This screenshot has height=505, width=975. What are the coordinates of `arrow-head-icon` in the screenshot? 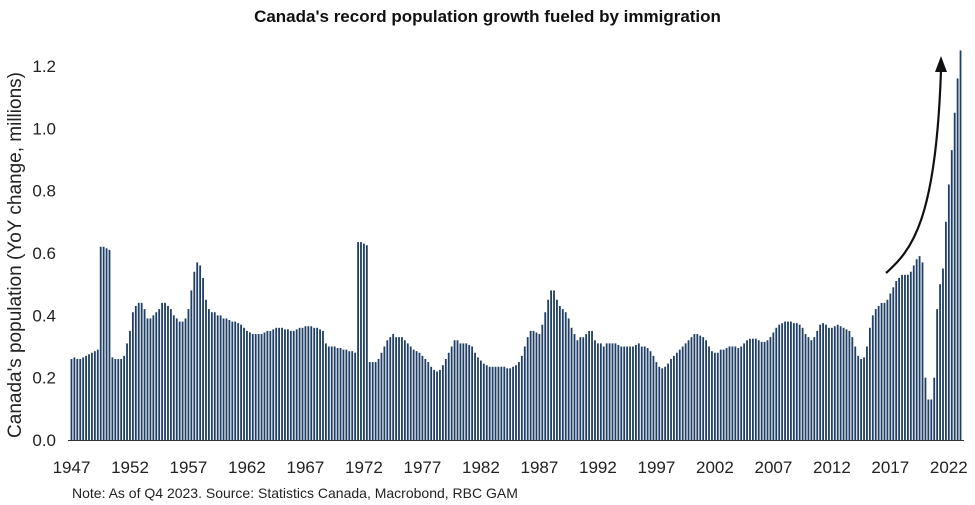 It's located at (941, 64).